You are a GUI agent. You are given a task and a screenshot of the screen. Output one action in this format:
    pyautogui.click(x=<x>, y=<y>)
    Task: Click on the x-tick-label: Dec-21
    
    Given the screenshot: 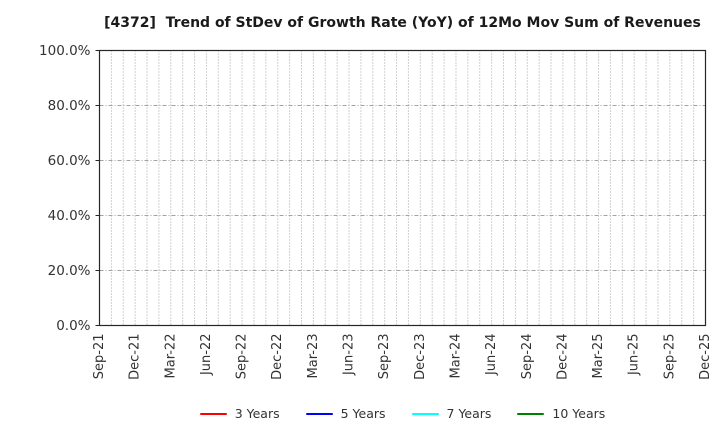 What is the action you would take?
    pyautogui.click(x=135, y=357)
    